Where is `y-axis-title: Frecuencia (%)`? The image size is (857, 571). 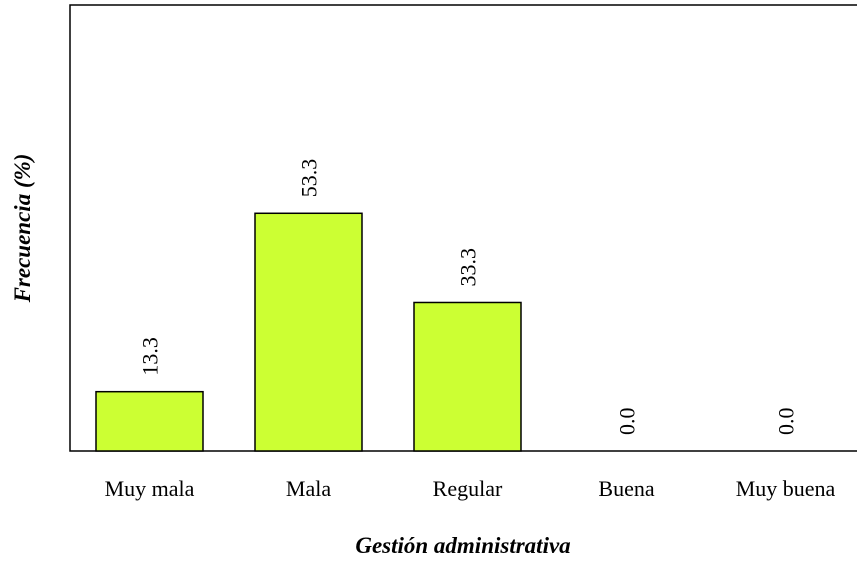 y-axis-title: Frecuencia (%) is located at coordinates (22, 229).